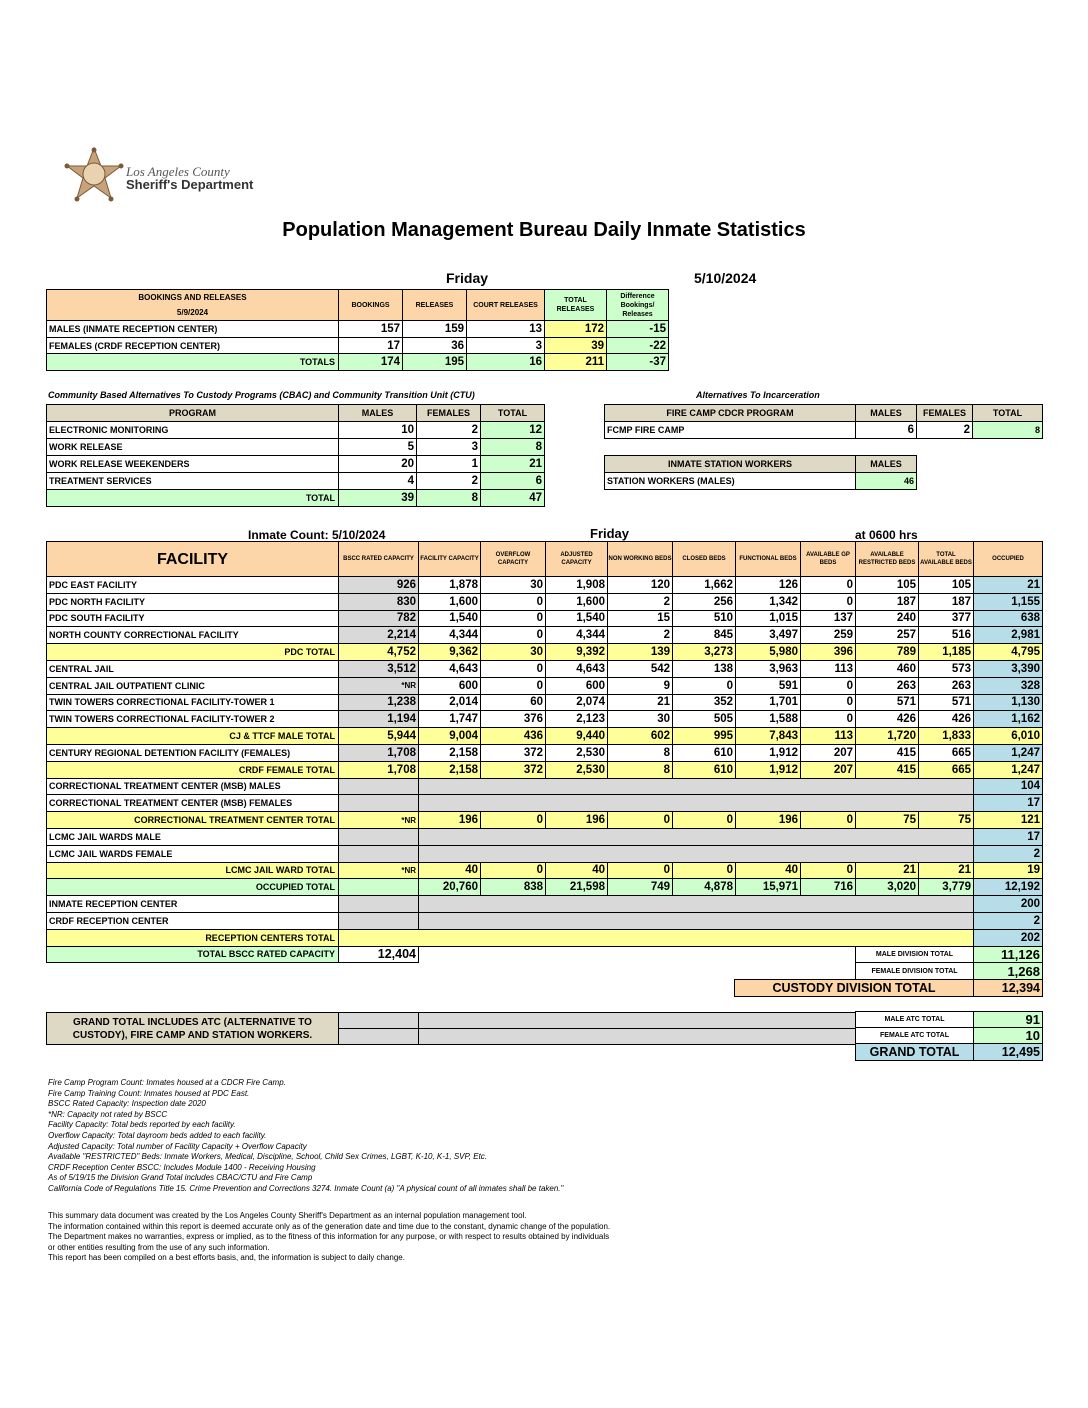 The image size is (1088, 1408). Describe the element at coordinates (1008, 937) in the screenshot. I see `occupied-cell: 202` at that location.